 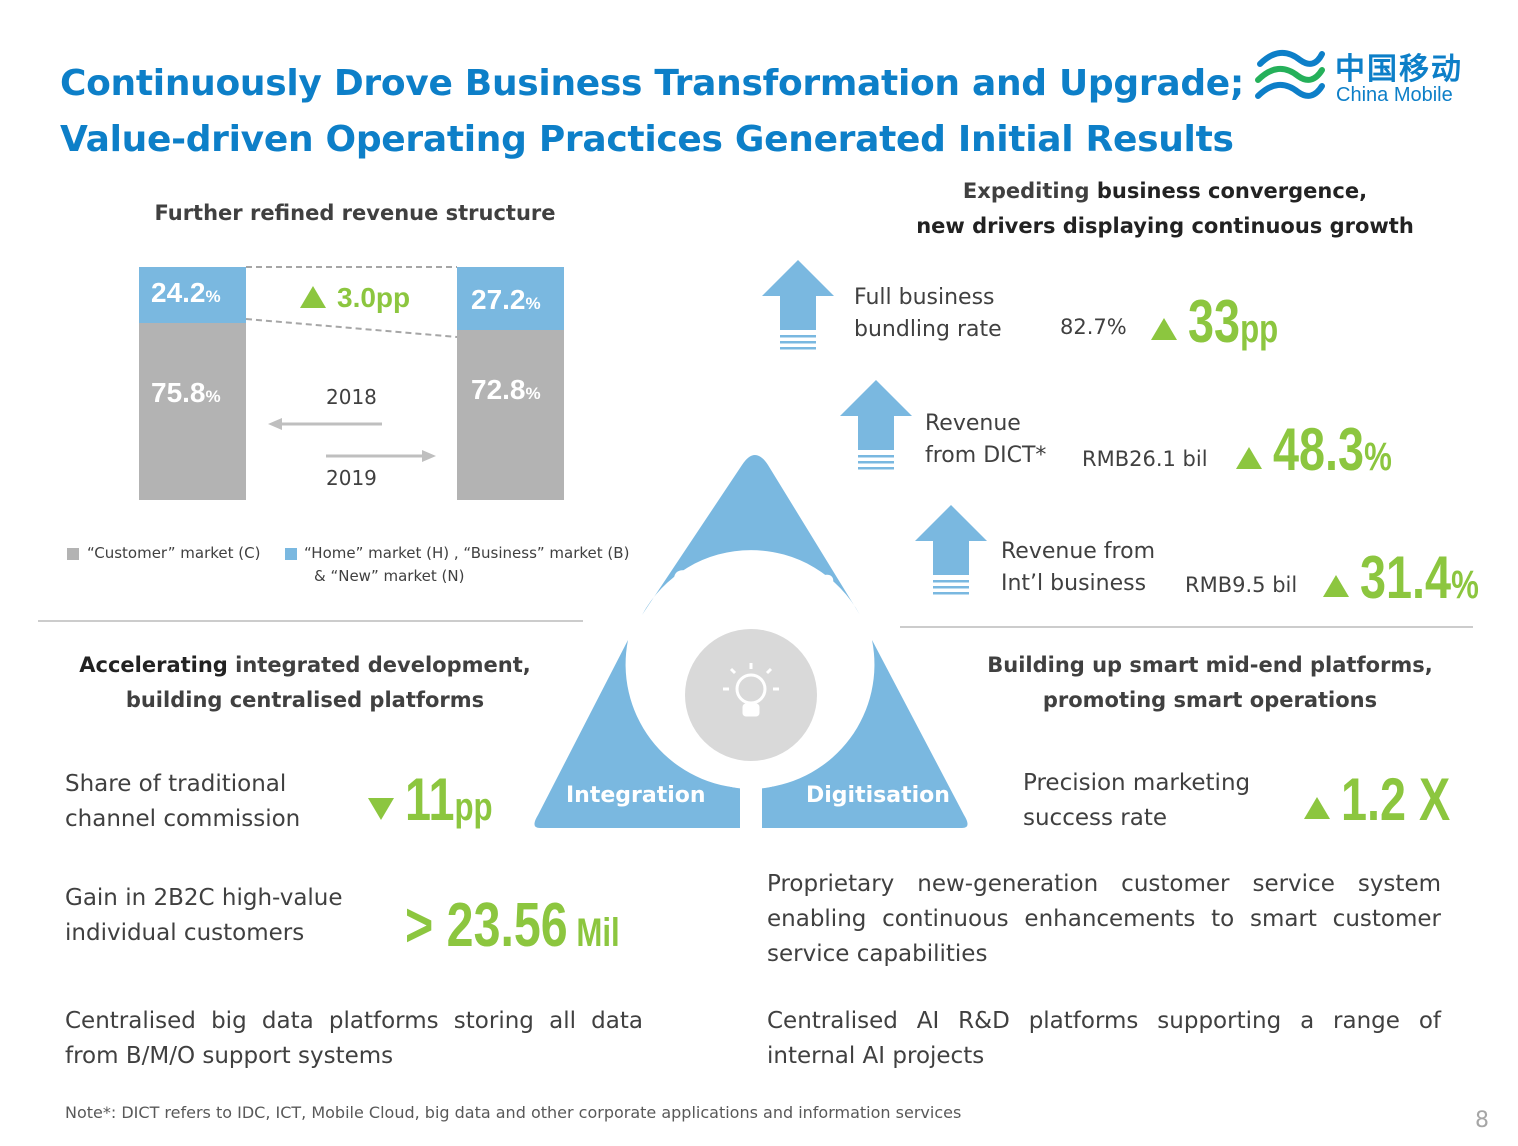 What do you see at coordinates (1482, 1120) in the screenshot?
I see `page-number: 8` at bounding box center [1482, 1120].